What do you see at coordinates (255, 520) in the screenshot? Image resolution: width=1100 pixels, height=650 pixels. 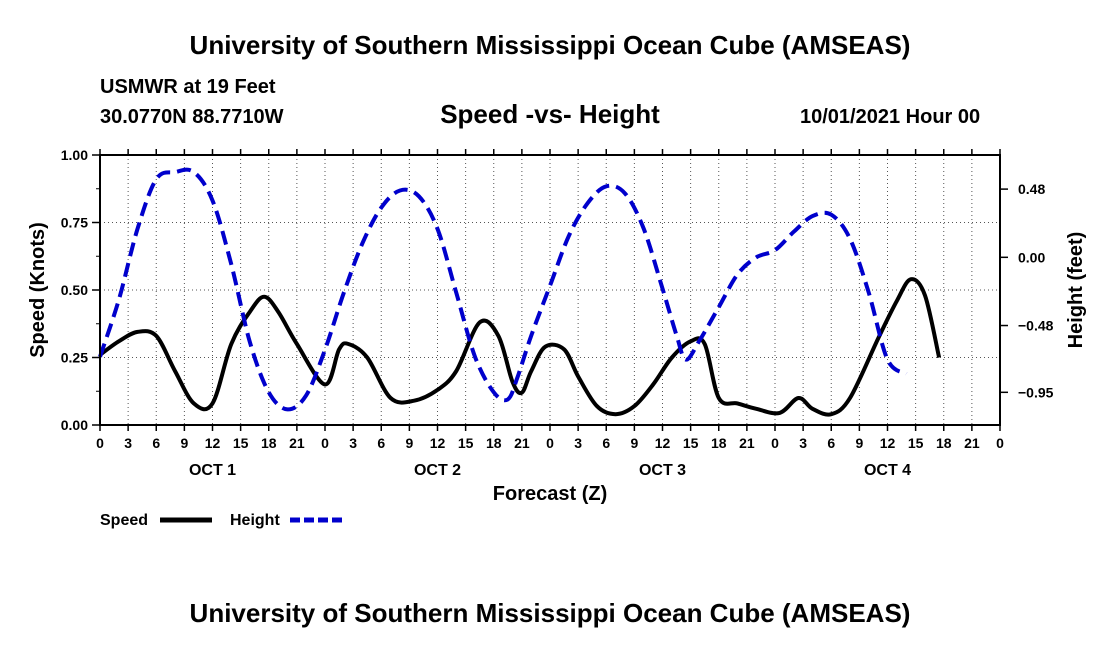 I see `legend-label-height: Height` at bounding box center [255, 520].